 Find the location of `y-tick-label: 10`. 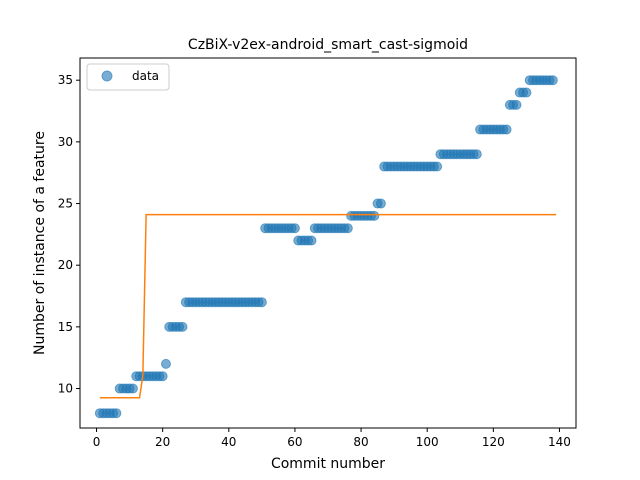

y-tick-label: 10 is located at coordinates (65, 389).